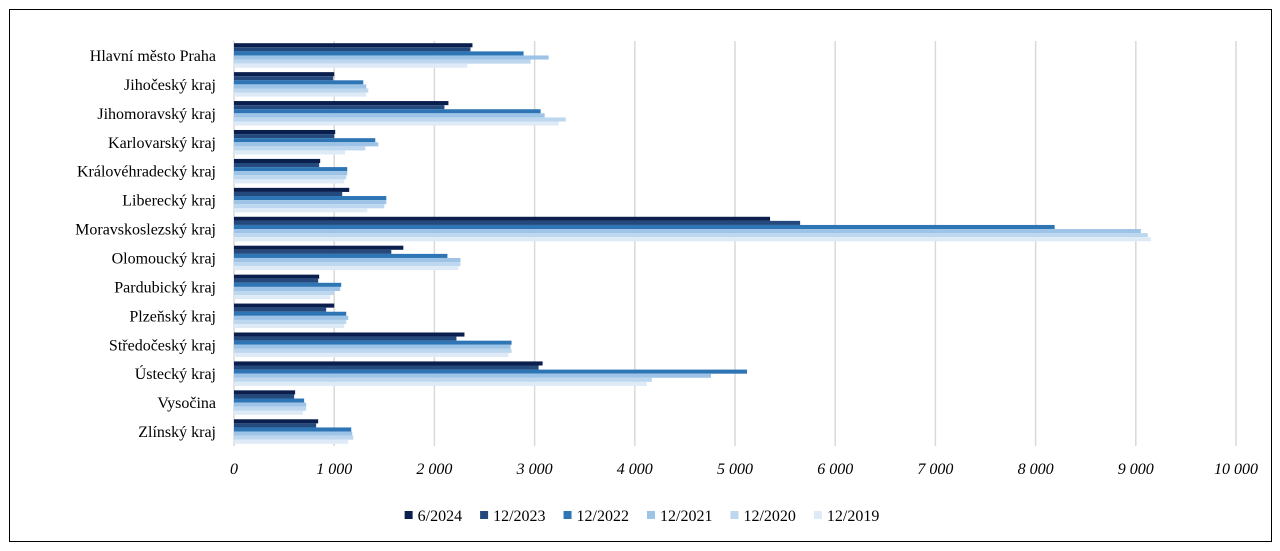 This screenshot has height=551, width=1280. Describe the element at coordinates (686, 516) in the screenshot. I see `legend-label: 12/2021` at that location.